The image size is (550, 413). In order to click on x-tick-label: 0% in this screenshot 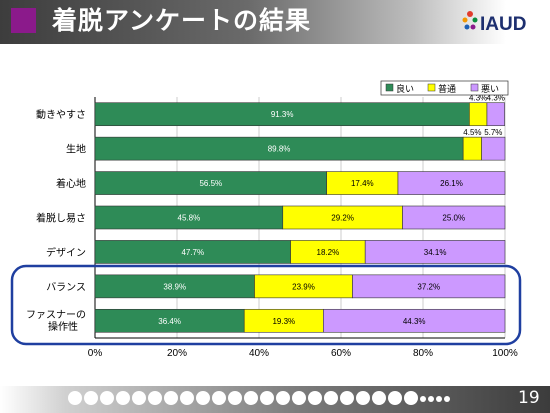, I will do `click(95, 353)`.